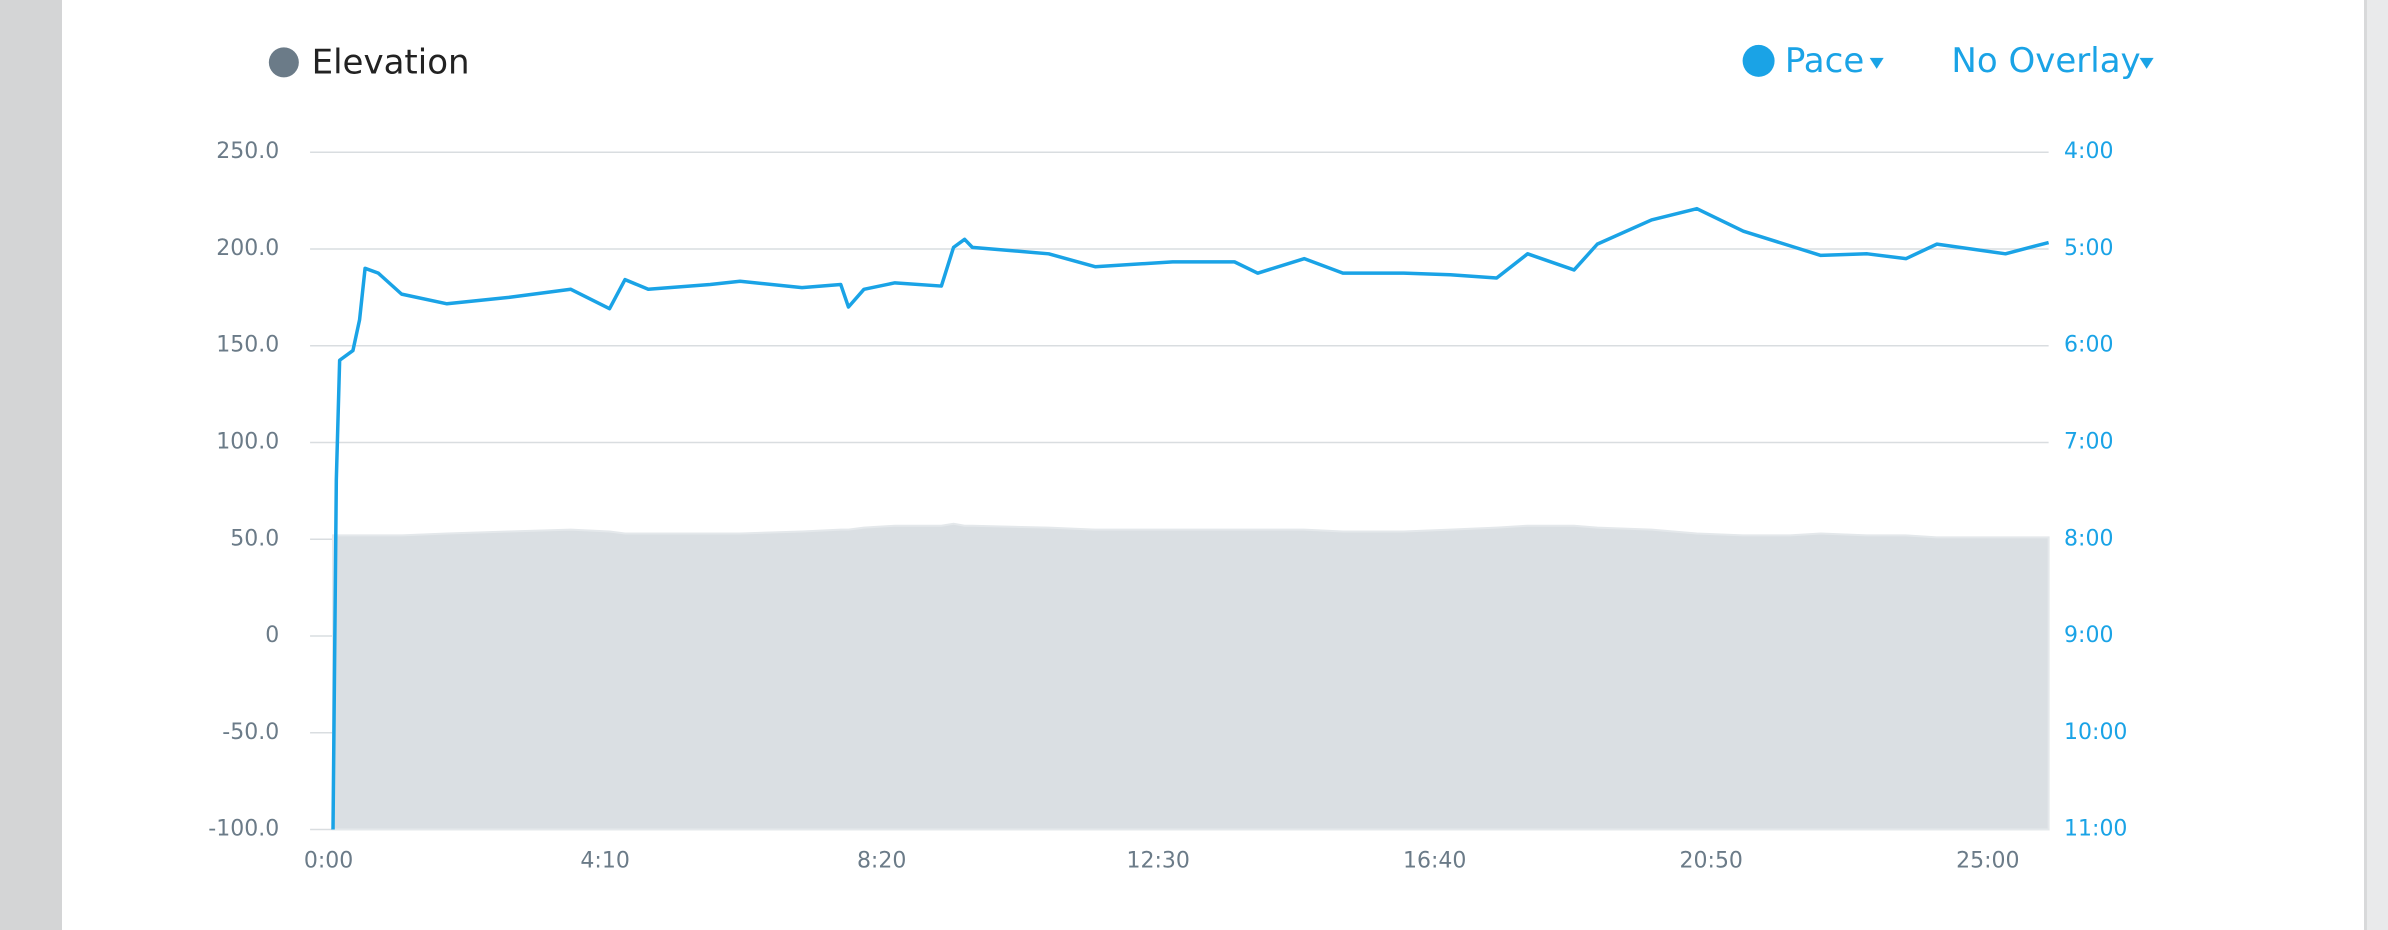 The width and height of the screenshot is (2388, 930). Describe the element at coordinates (247, 151) in the screenshot. I see `y-tick-label: 250.0` at that location.